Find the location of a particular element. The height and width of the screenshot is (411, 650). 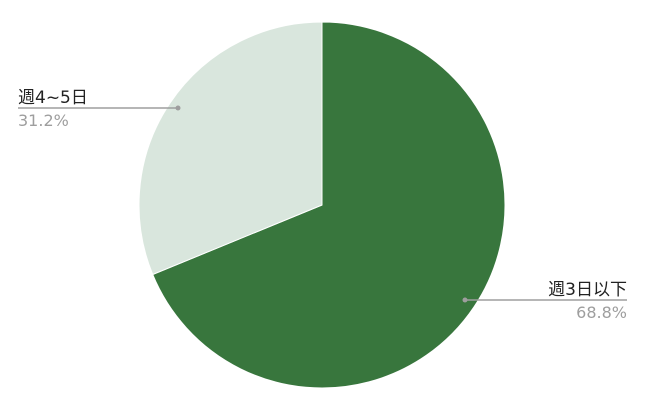

slice-label: 週4~5日 is located at coordinates (53, 98).